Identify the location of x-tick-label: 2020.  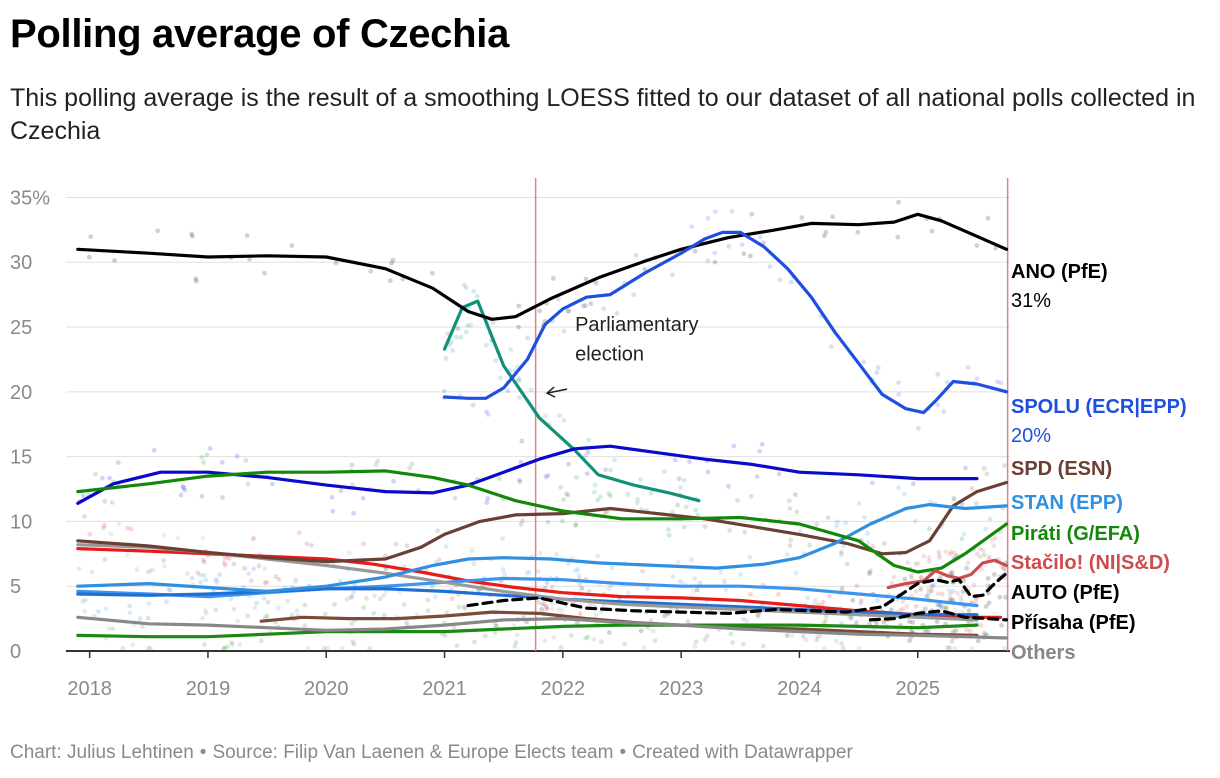
(326, 689).